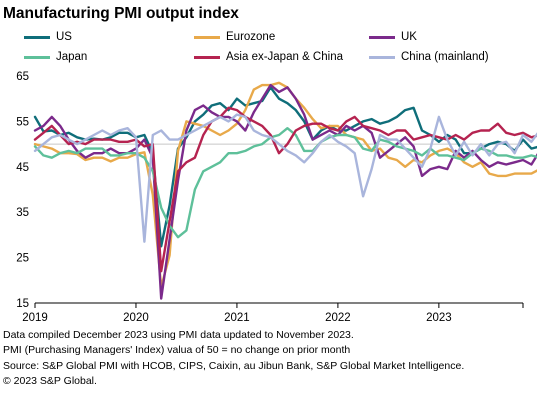 The width and height of the screenshot is (537, 400). Describe the element at coordinates (22, 259) in the screenshot. I see `y-tick-label: 25` at that location.